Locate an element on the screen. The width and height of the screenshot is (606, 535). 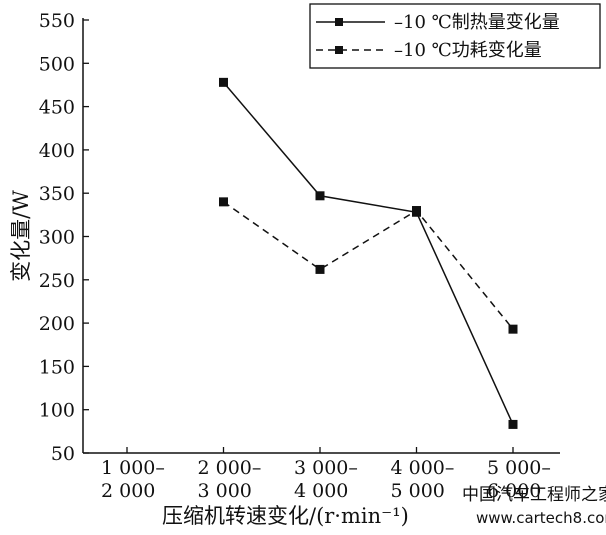
y-tick-label: 300 is located at coordinates (57, 238).